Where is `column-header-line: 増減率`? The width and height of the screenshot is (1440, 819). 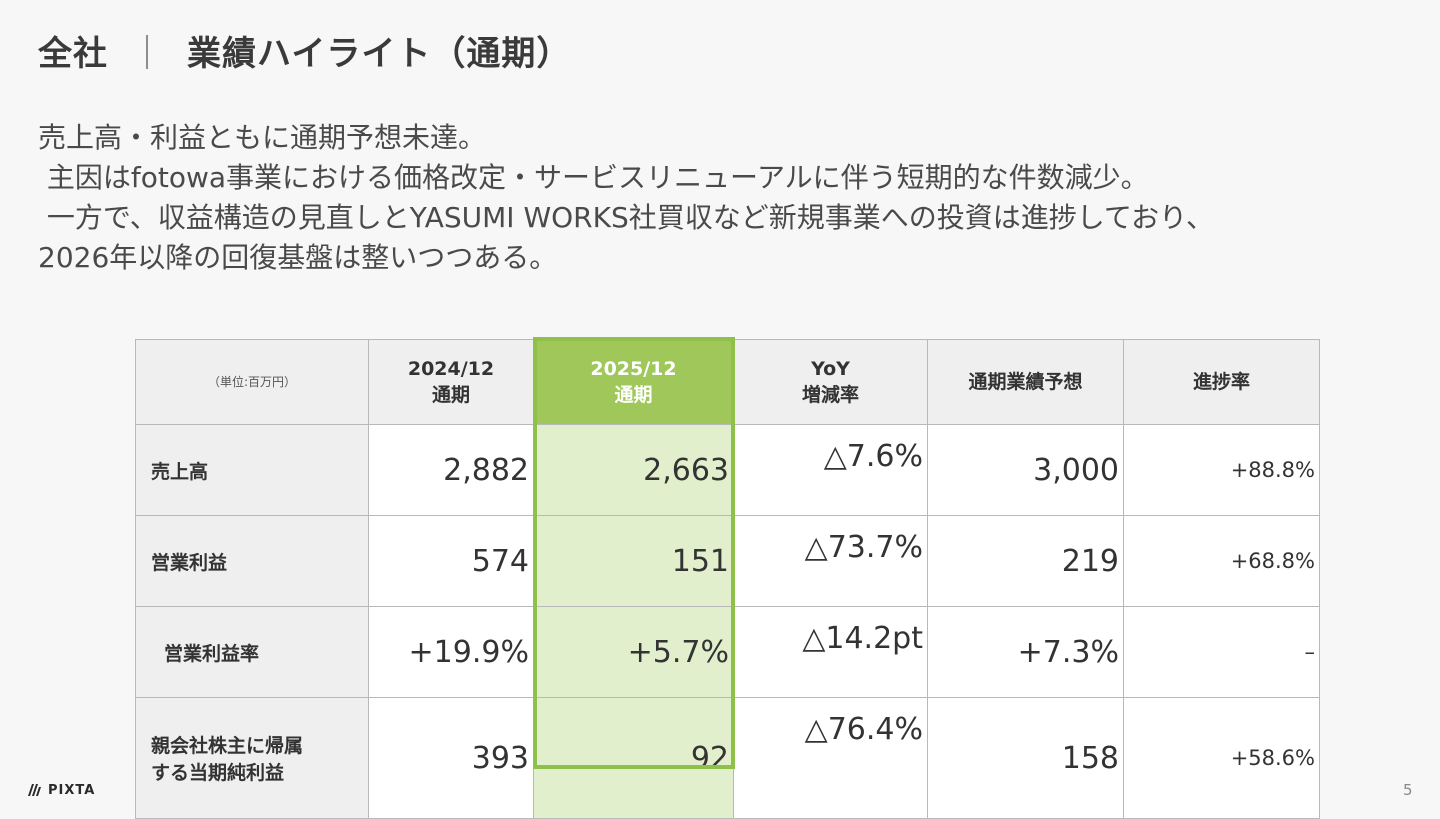 column-header-line: 増減率 is located at coordinates (830, 395).